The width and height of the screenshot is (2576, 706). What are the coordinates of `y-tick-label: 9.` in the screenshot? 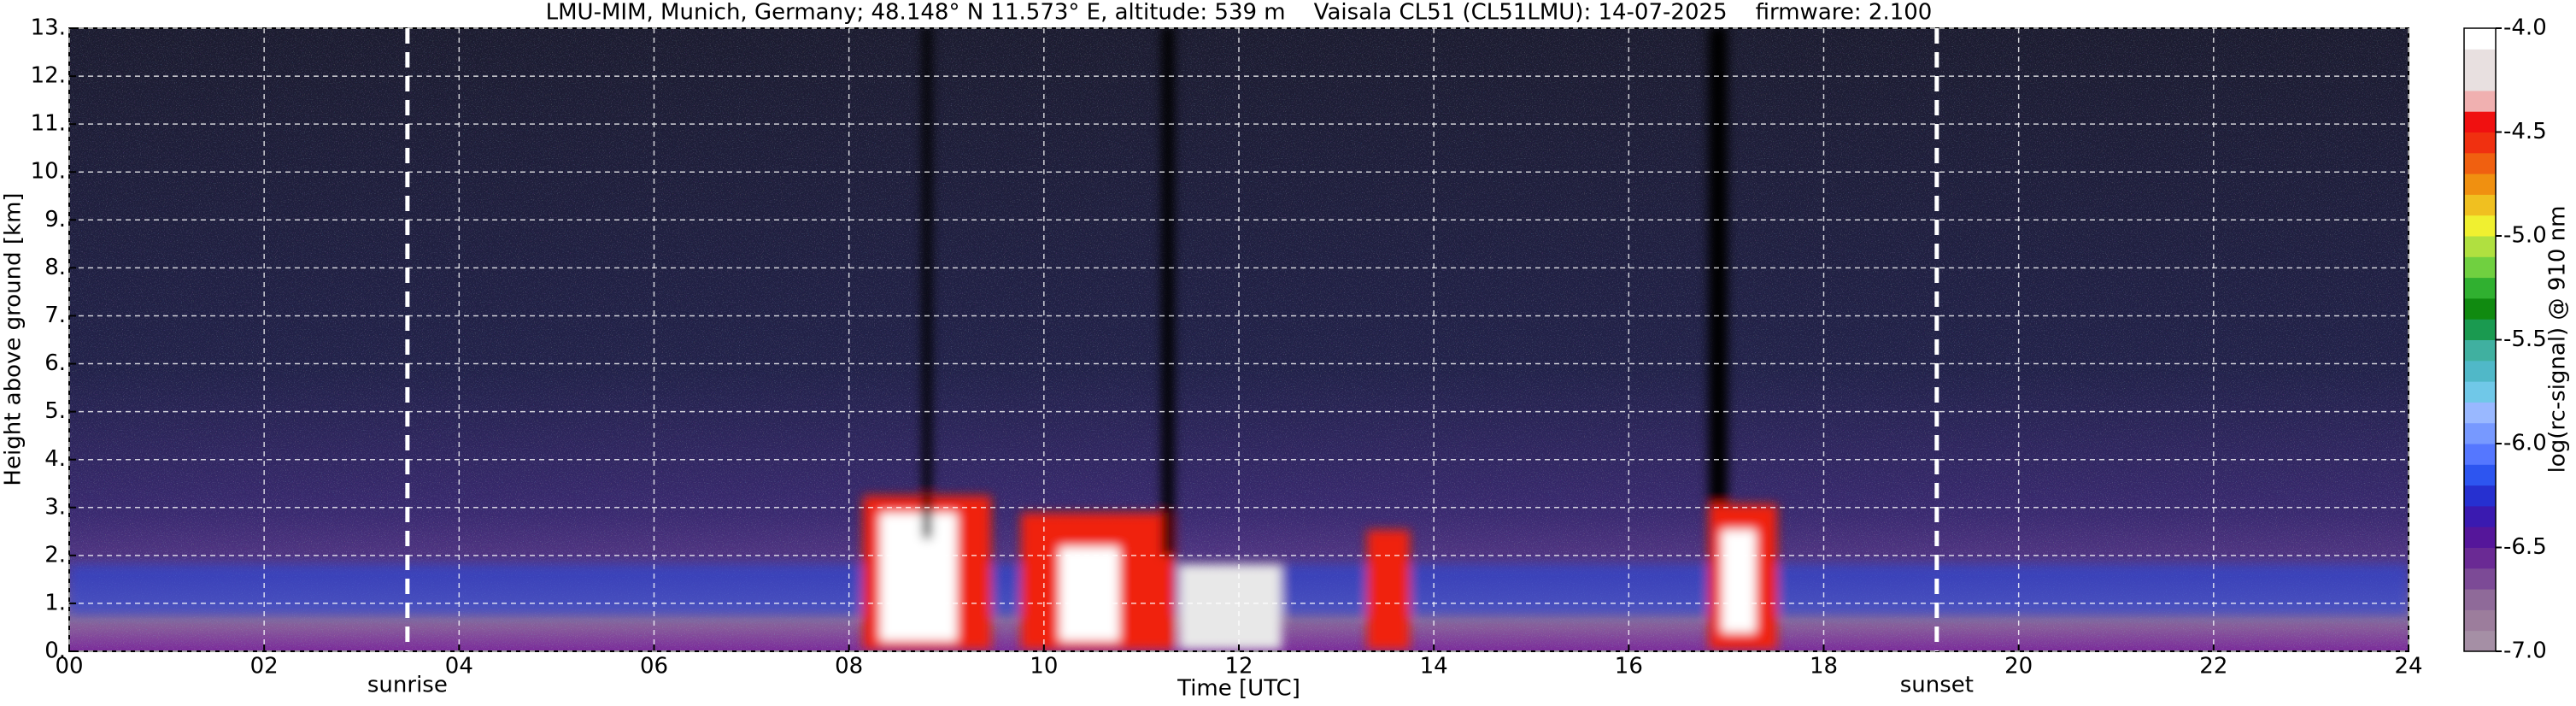 It's located at (55, 219).